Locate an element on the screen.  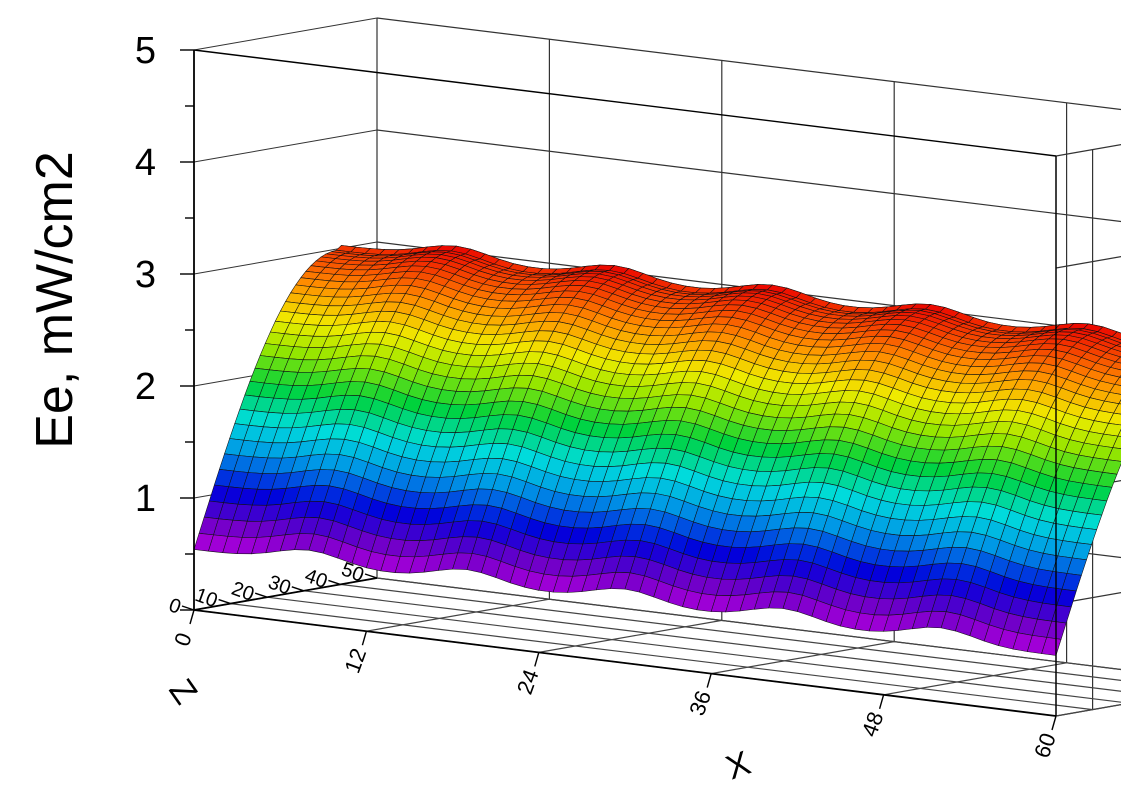
x-tick-label: 36 is located at coordinates (700, 703).